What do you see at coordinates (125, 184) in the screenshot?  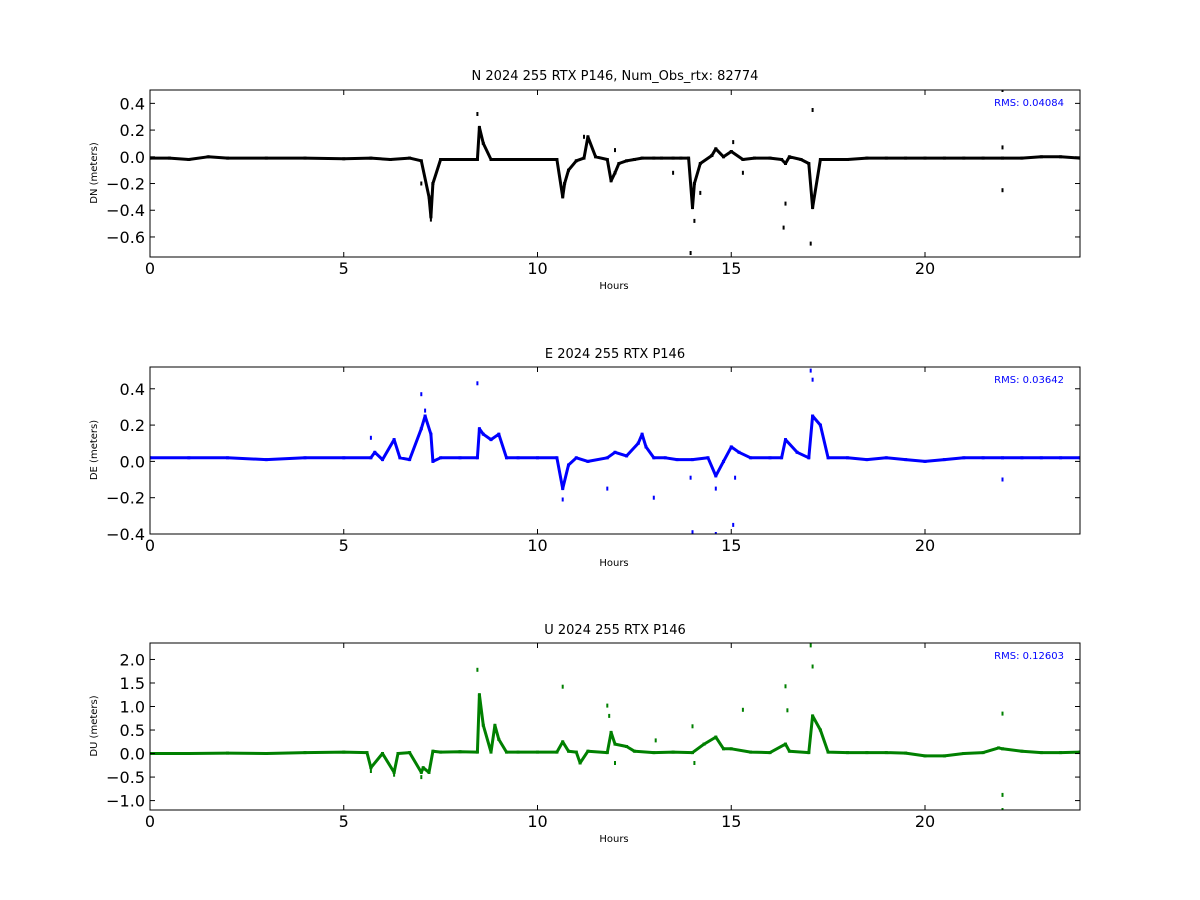 I see `panel-n-y-tick-label: −0.2` at bounding box center [125, 184].